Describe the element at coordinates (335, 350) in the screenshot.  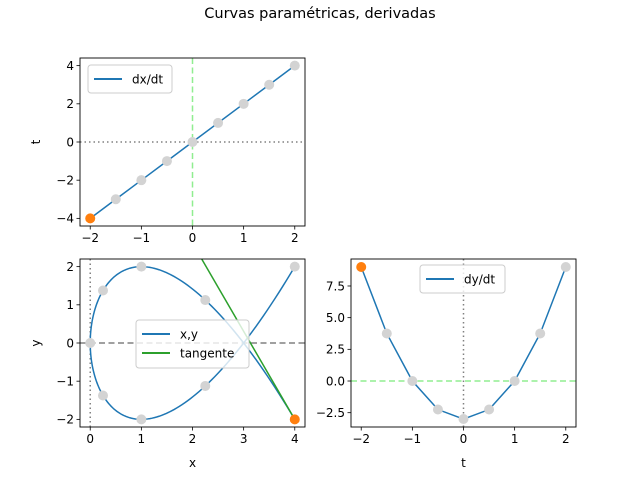
I see `y-tick-label: 2.5` at that location.